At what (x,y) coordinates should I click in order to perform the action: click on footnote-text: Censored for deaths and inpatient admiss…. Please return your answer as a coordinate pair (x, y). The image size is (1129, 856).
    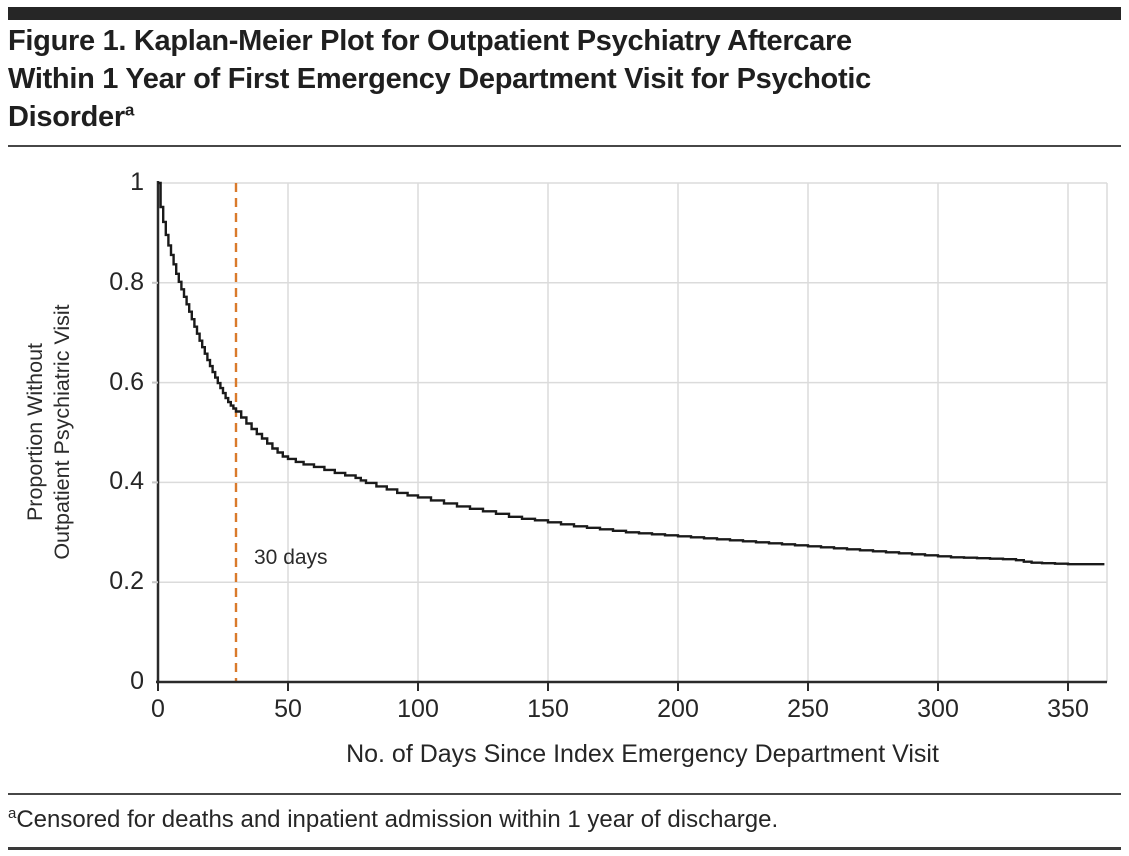
    Looking at the image, I should click on (397, 819).